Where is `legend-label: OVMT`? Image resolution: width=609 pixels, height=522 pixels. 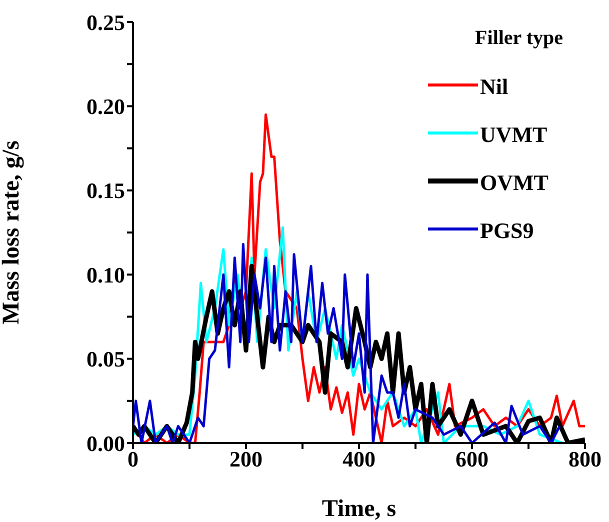
legend-label: OVMT is located at coordinates (514, 182).